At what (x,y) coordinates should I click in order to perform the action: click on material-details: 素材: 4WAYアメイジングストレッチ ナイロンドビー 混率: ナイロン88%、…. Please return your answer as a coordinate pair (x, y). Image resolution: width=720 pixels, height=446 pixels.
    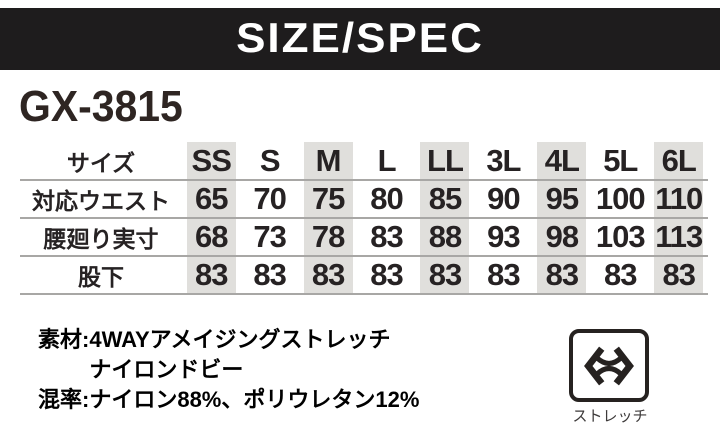
    Looking at the image, I should click on (228, 370).